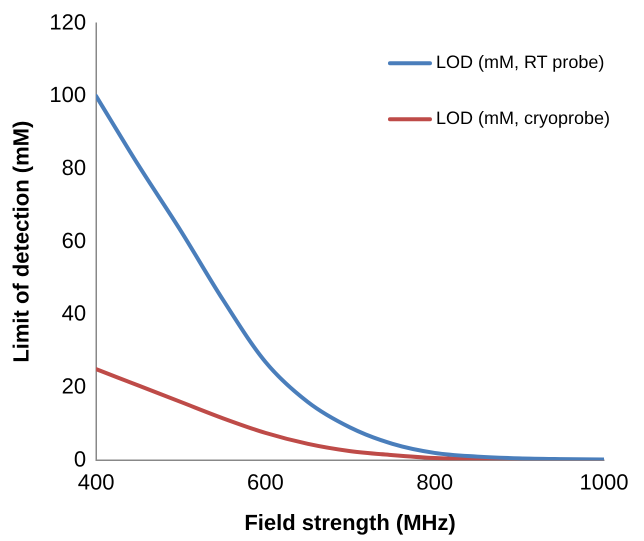 This screenshot has height=541, width=644. I want to click on y-tick-label: 120, so click(67, 21).